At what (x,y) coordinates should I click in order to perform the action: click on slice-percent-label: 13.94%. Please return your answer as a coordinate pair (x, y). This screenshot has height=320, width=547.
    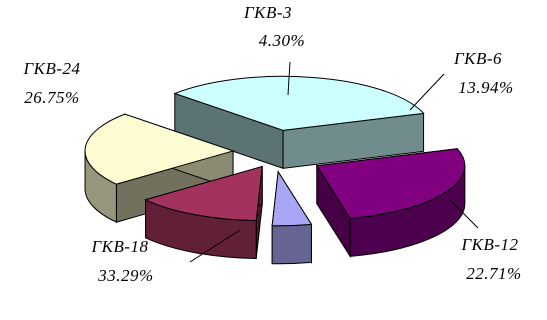
    Looking at the image, I should click on (485, 87).